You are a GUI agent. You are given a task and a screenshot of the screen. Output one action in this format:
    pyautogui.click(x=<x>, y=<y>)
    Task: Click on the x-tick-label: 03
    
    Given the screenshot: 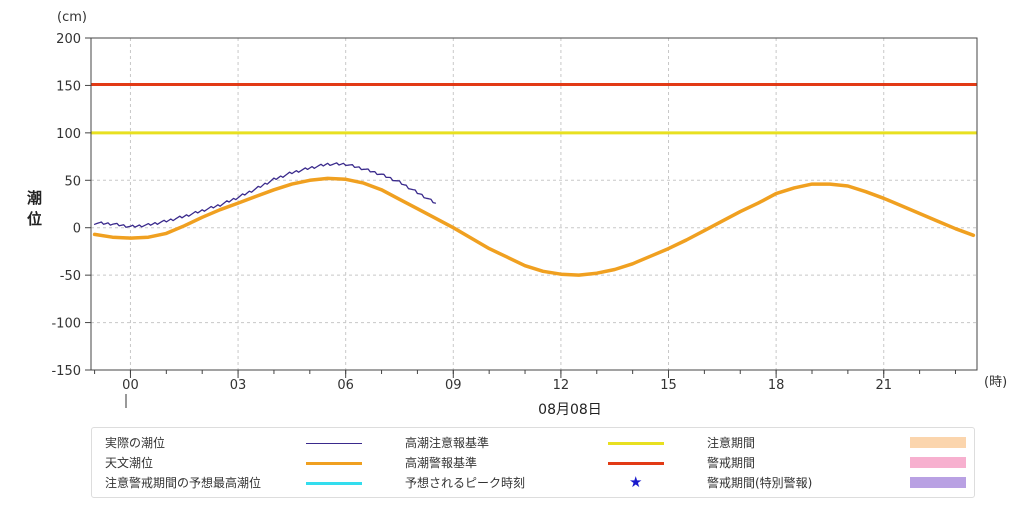 What is the action you would take?
    pyautogui.click(x=238, y=385)
    